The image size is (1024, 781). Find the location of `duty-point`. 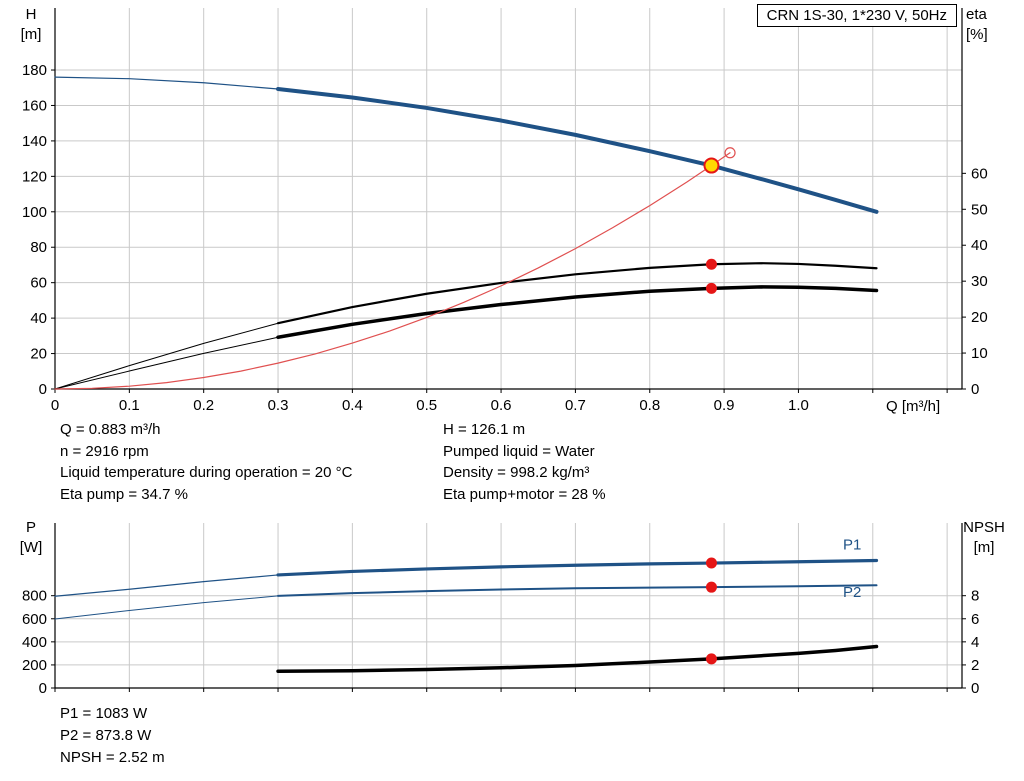

duty-point is located at coordinates (711, 165).